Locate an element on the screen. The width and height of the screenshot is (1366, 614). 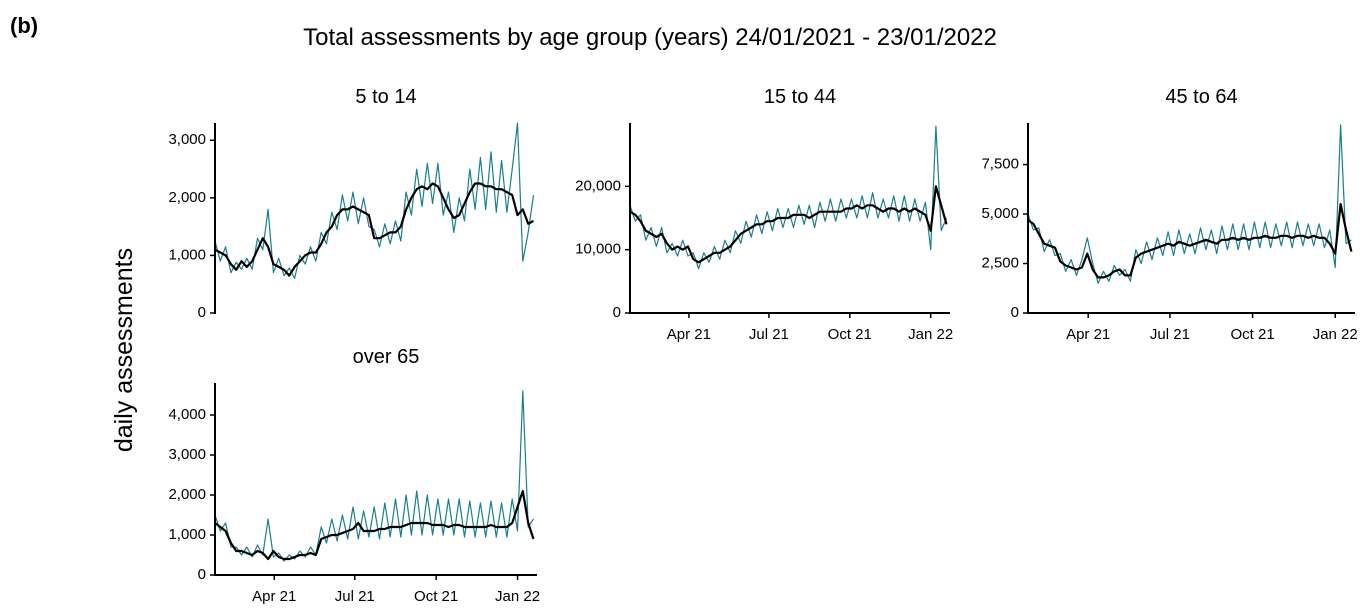
y-tick-label: 4,000 is located at coordinates (187, 414).